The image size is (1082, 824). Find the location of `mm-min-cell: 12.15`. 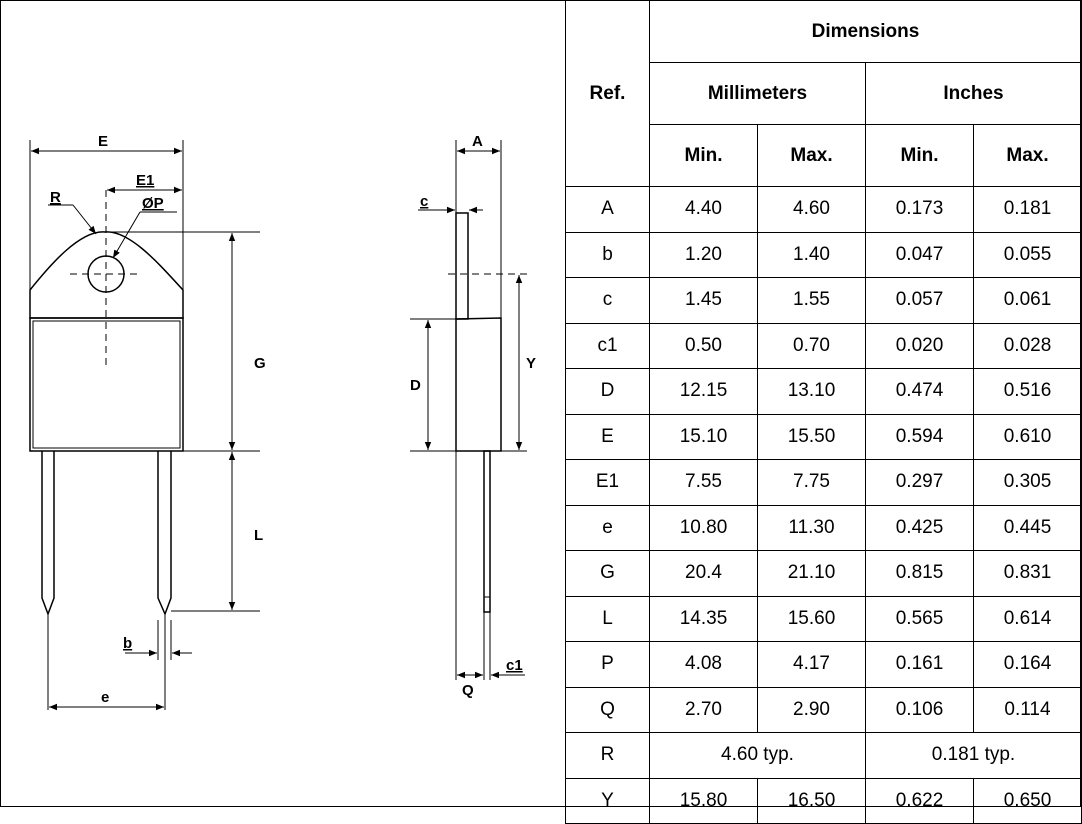

mm-min-cell: 12.15 is located at coordinates (703, 391).